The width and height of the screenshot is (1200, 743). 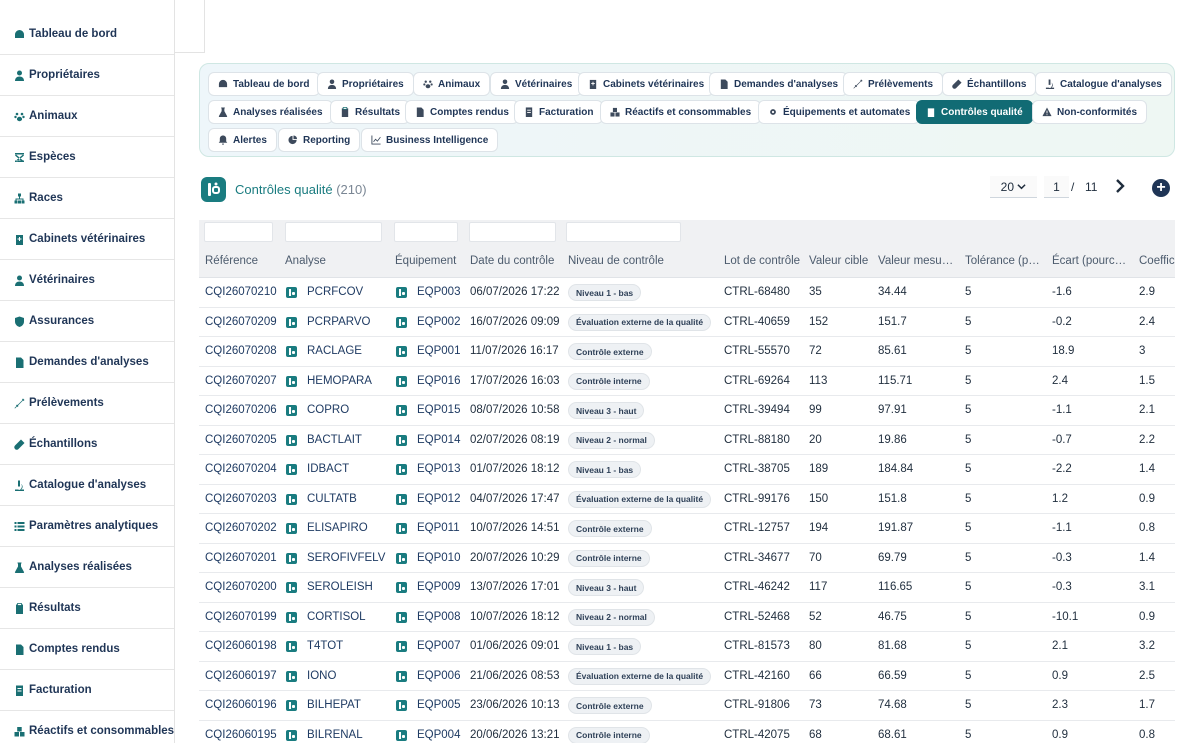 I want to click on cell-link: EQP011, so click(x=438, y=528).